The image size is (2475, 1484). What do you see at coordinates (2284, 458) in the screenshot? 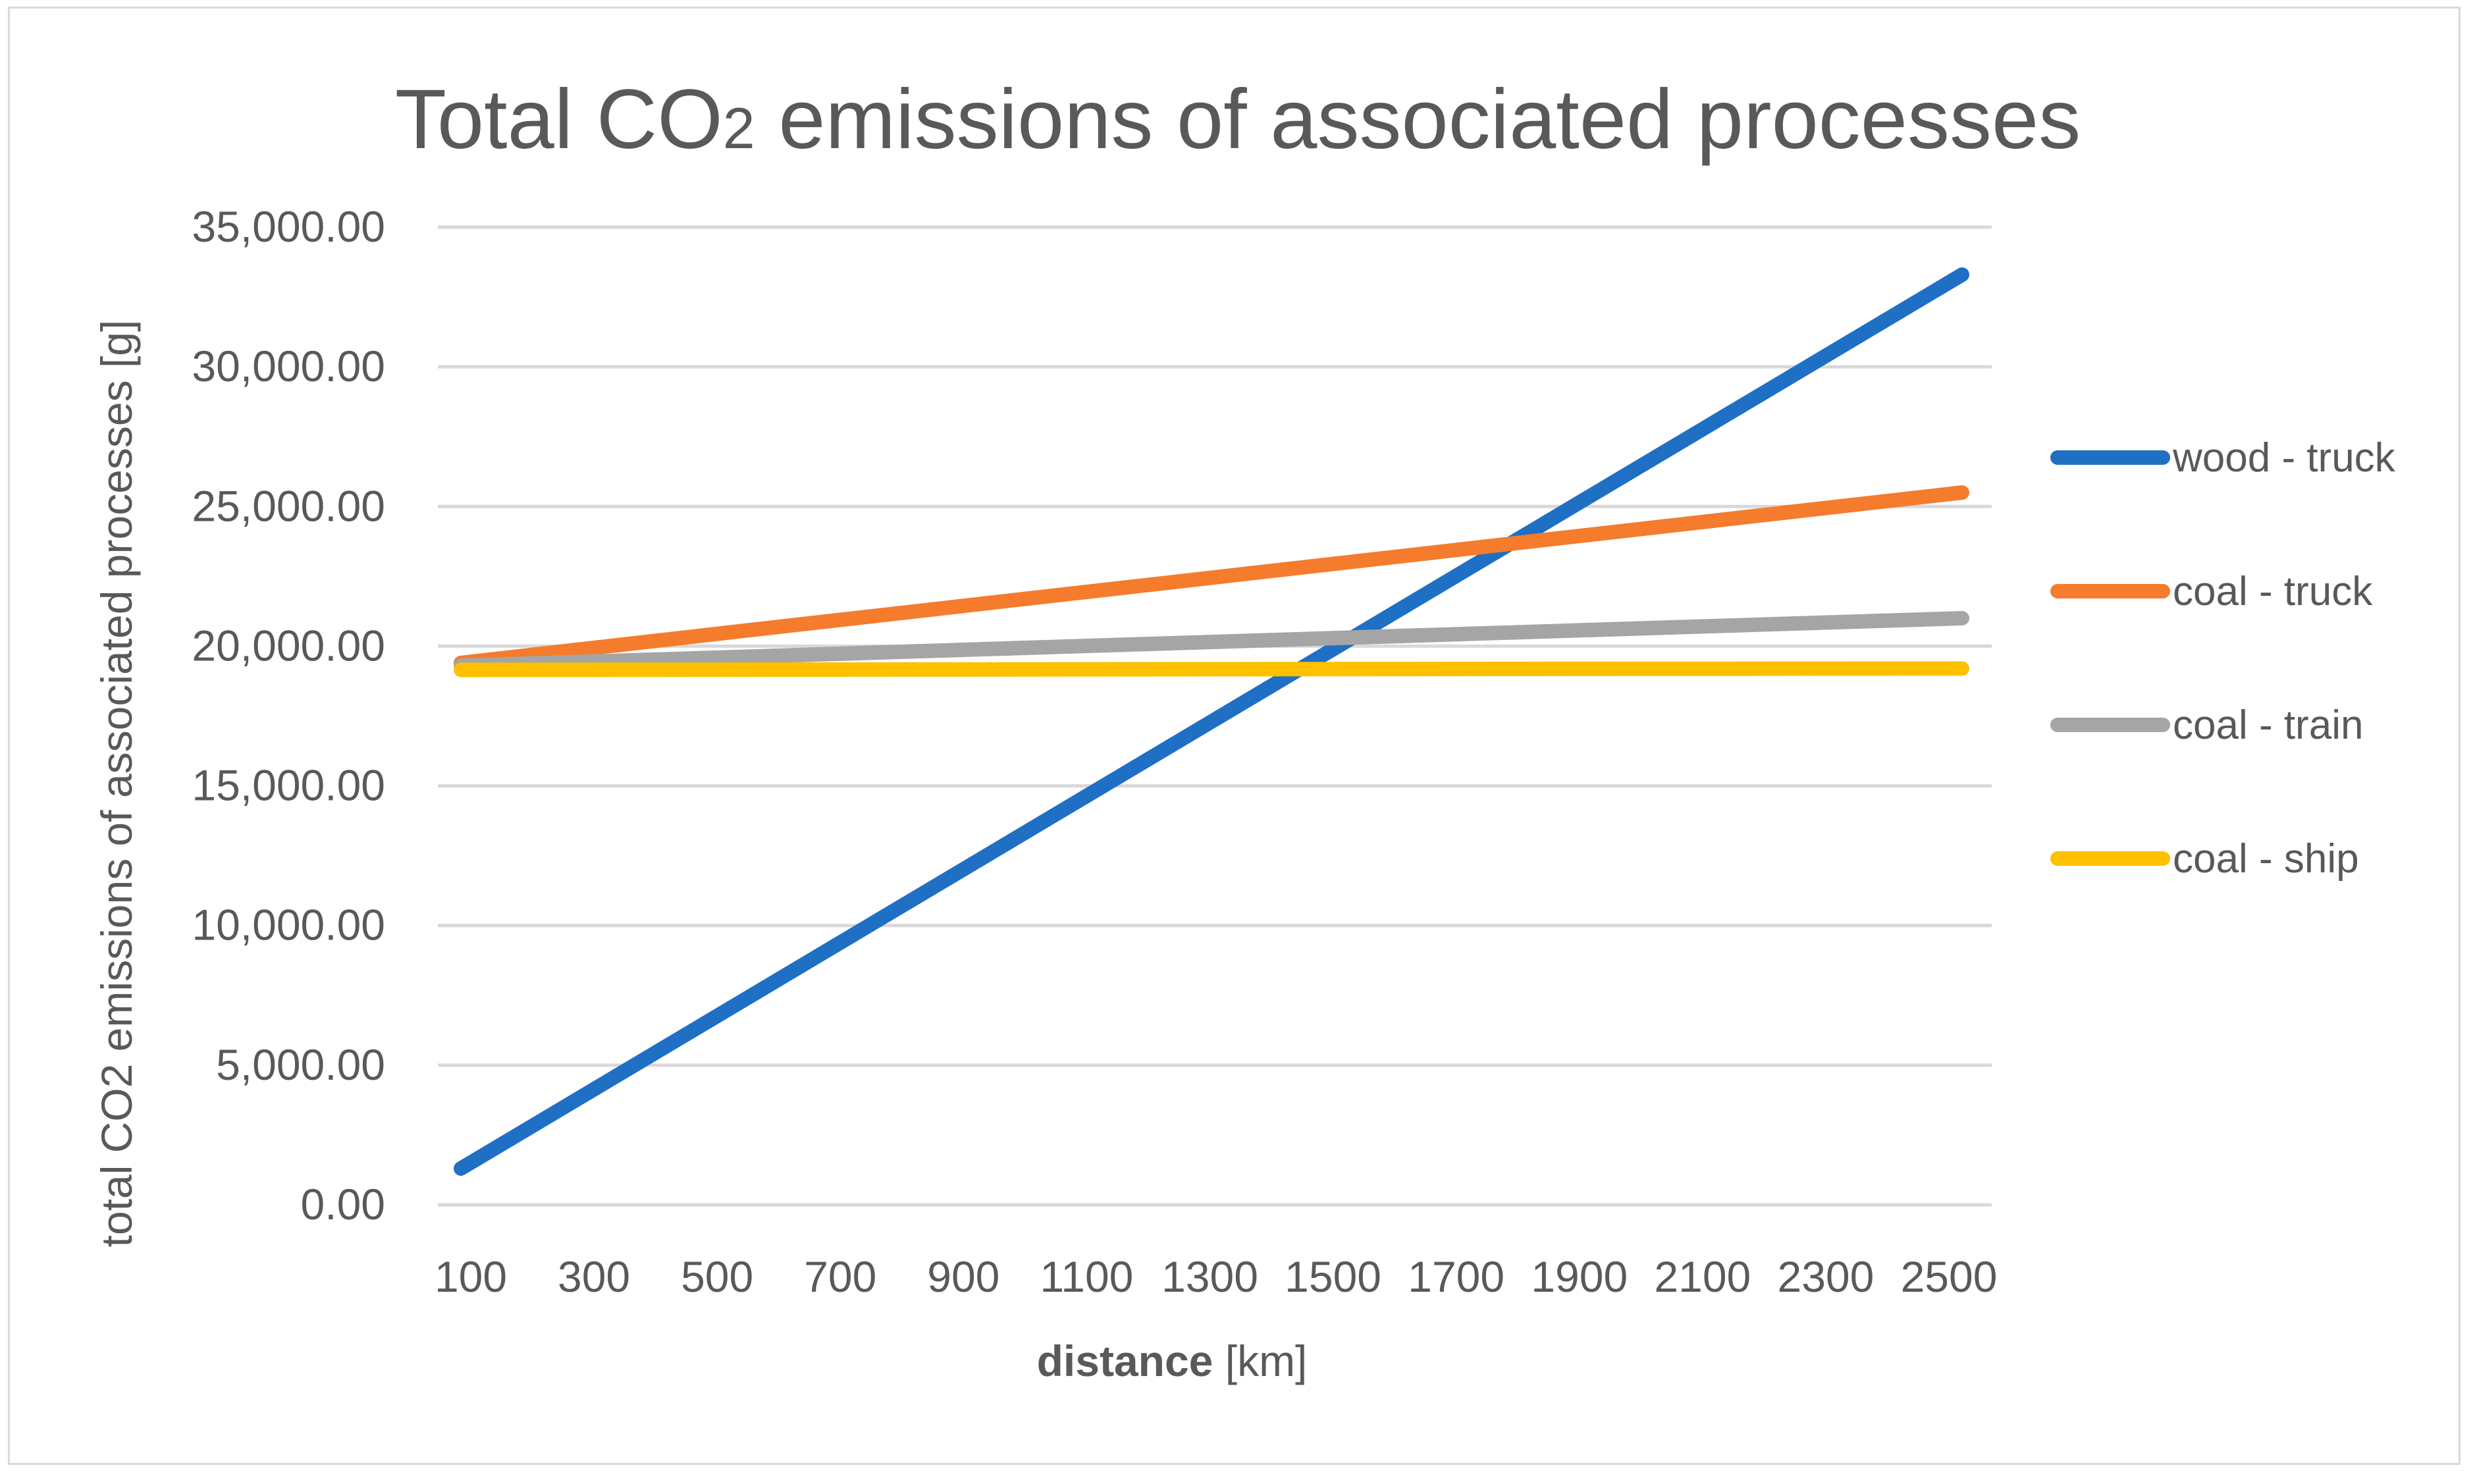
I see `legend-label: wood - truck` at bounding box center [2284, 458].